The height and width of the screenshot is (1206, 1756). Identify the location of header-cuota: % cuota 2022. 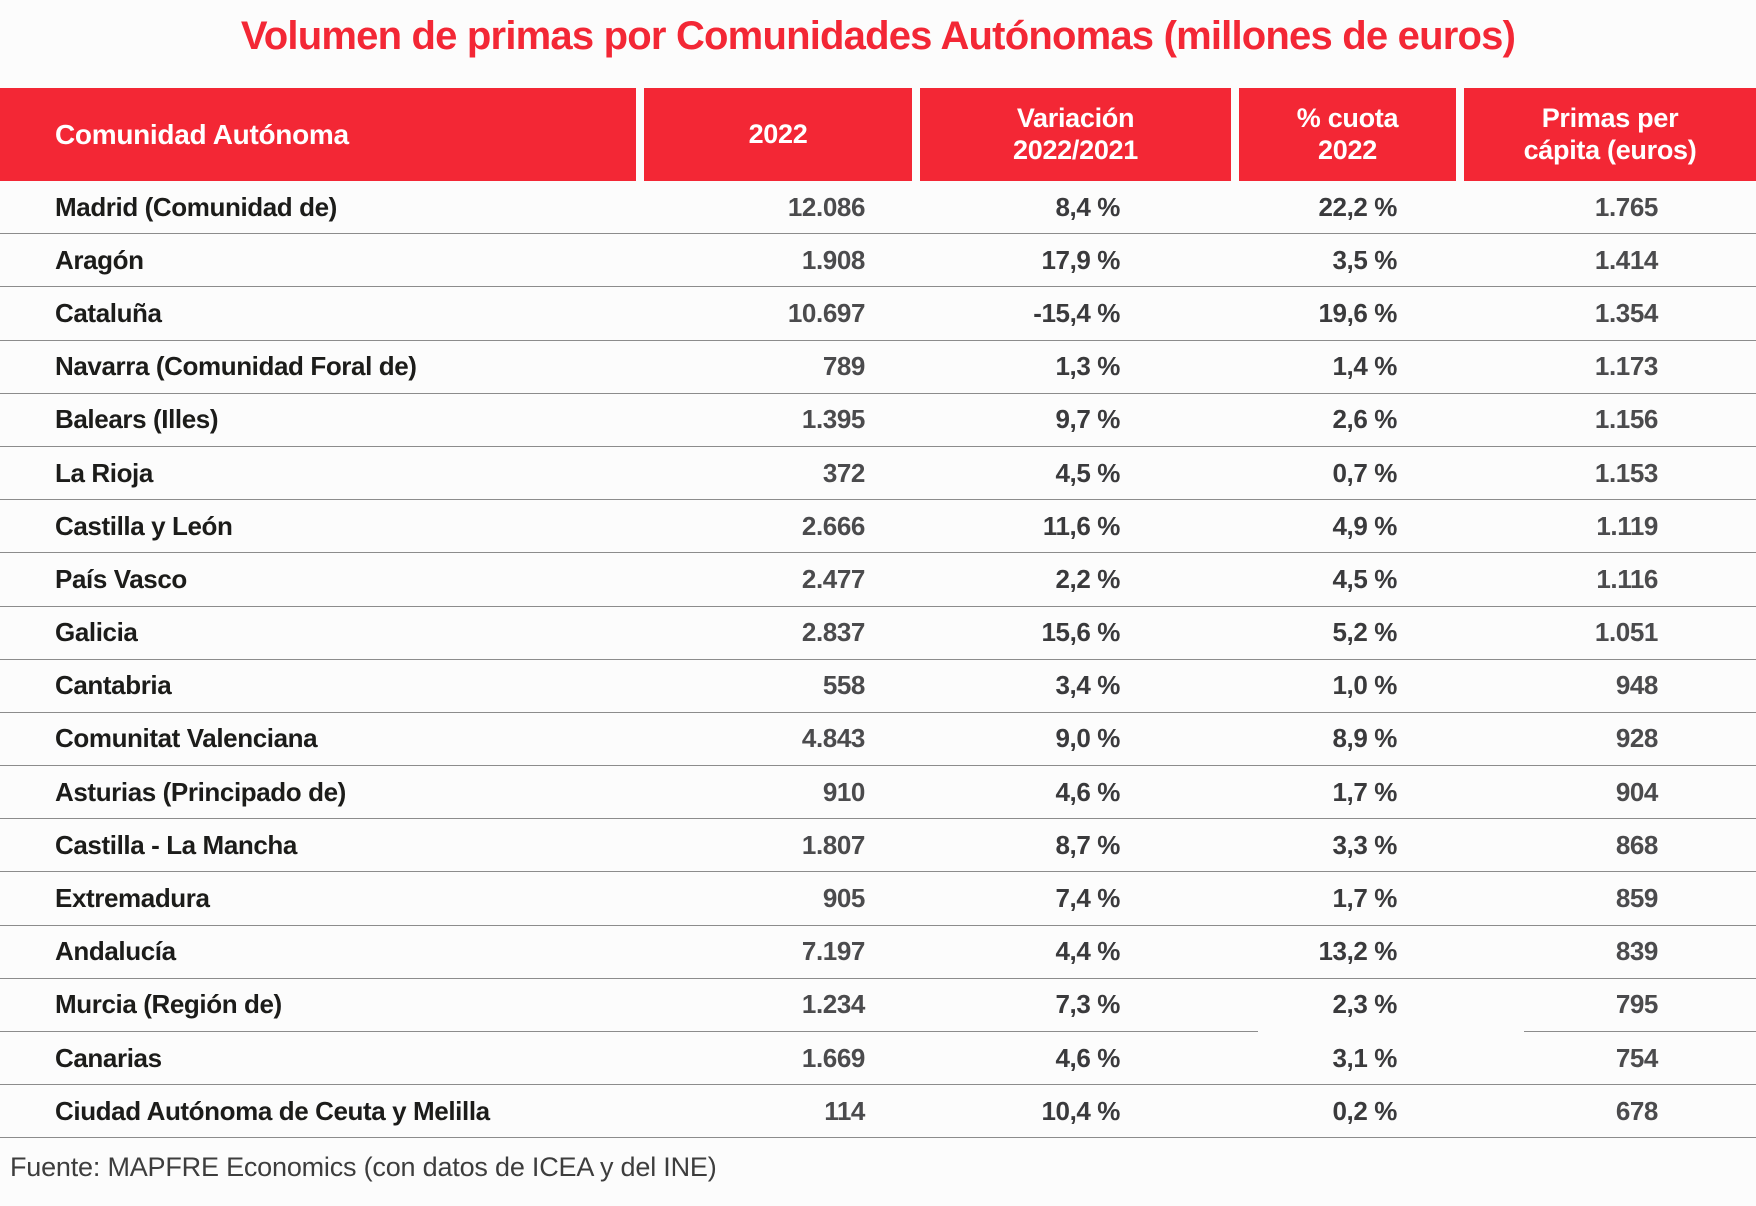
(1347, 134).